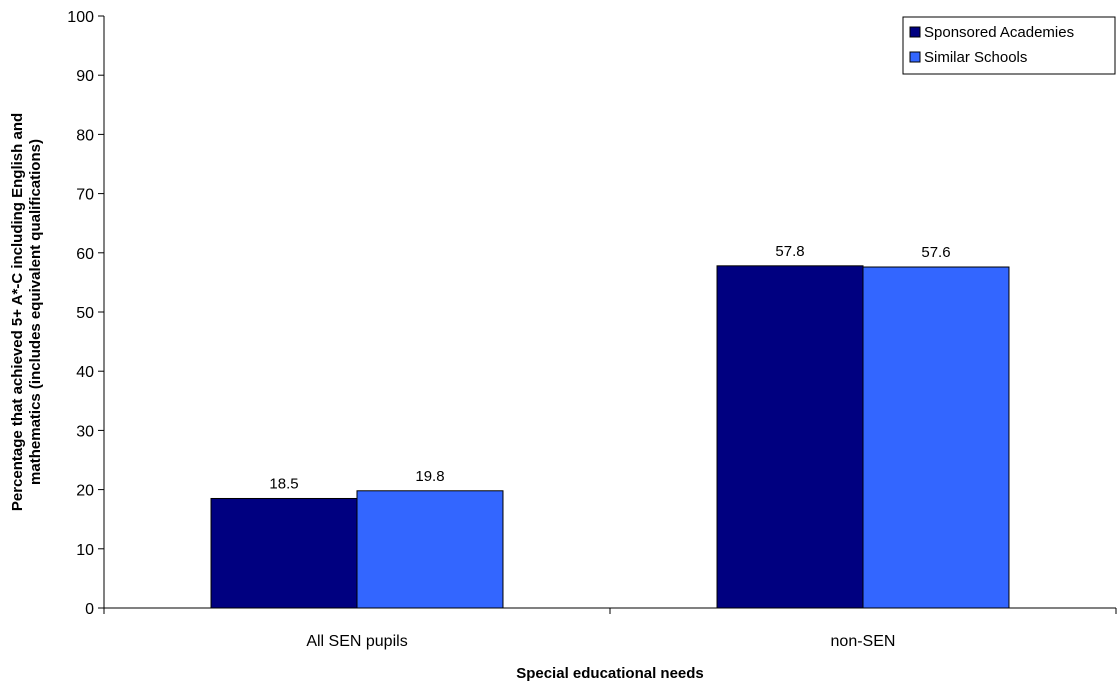 The height and width of the screenshot is (684, 1118). What do you see at coordinates (85, 254) in the screenshot?
I see `y-tick-label: 60` at bounding box center [85, 254].